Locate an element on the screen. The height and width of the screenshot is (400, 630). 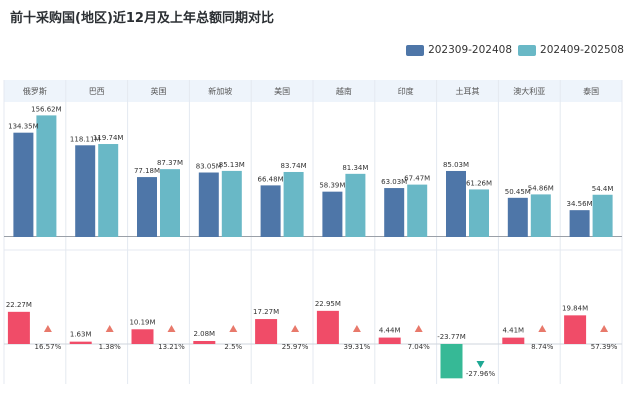
data-label-prev: 83.05M is located at coordinates (209, 167).